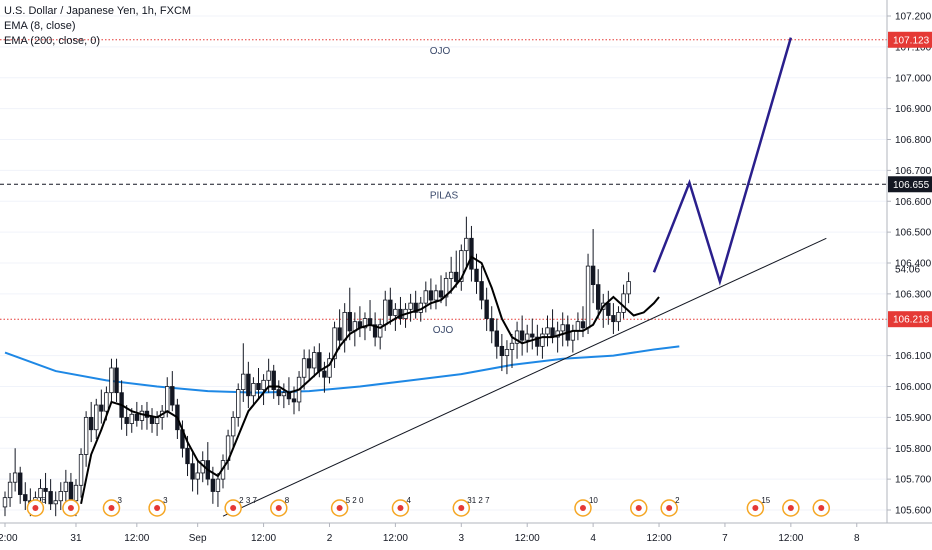 The height and width of the screenshot is (550, 932). Describe the element at coordinates (342, 369) in the screenshot. I see `ema-200-line` at that location.